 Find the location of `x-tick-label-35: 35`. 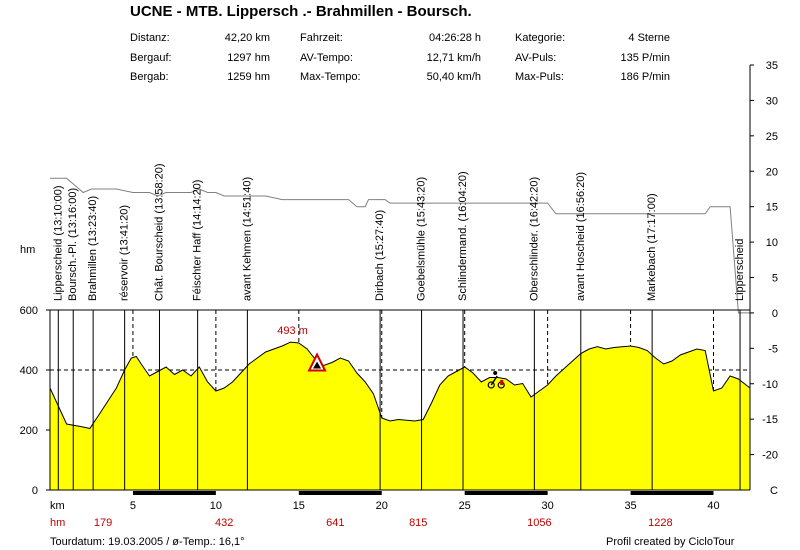

x-tick-label-35: 35 is located at coordinates (630, 506).